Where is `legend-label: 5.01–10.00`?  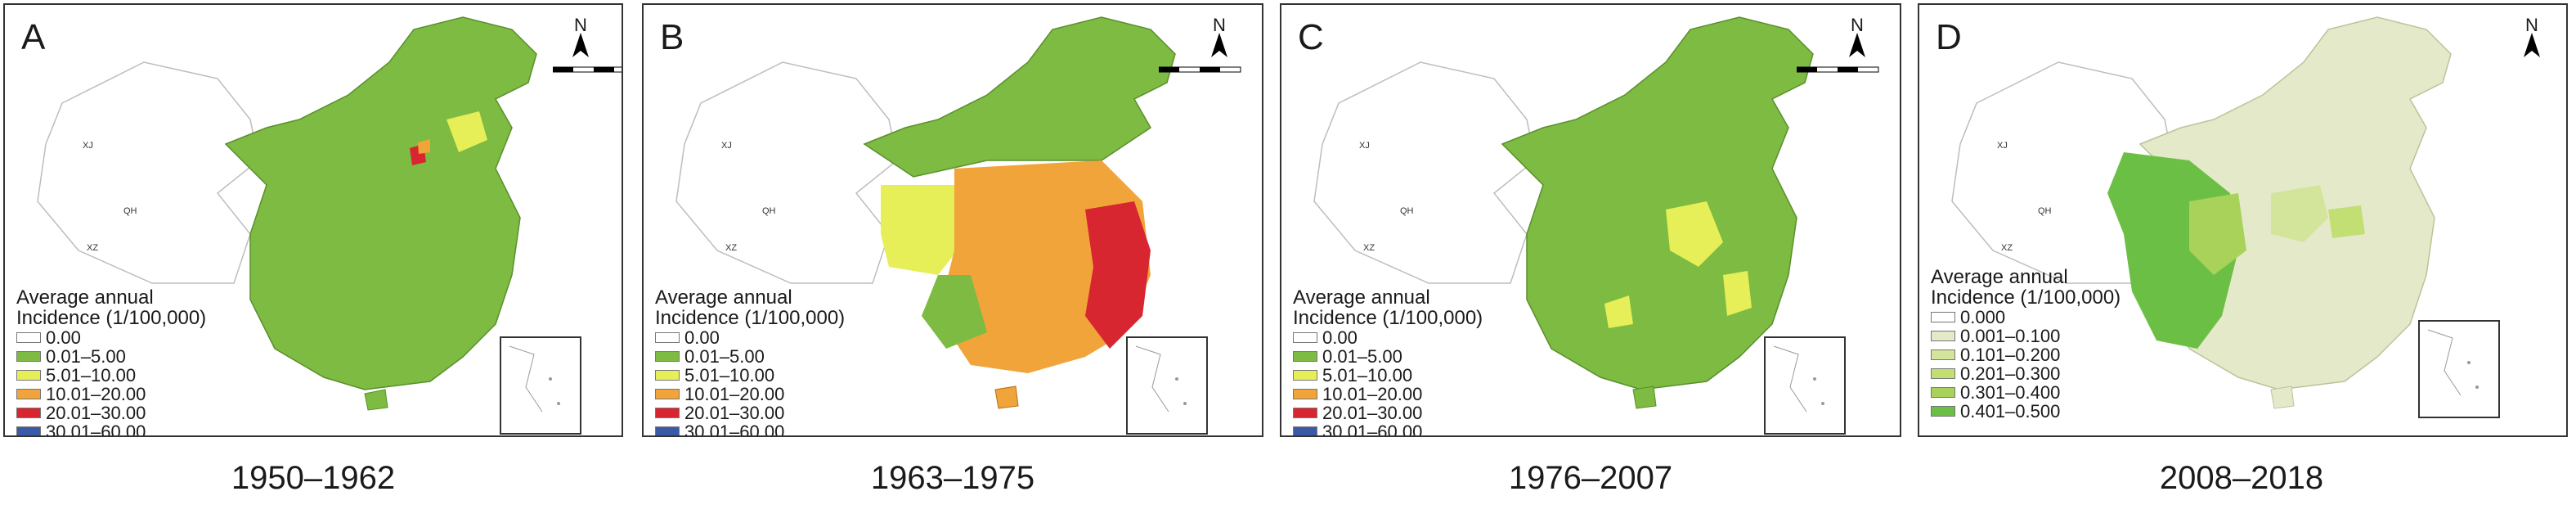
legend-label: 5.01–10.00 is located at coordinates (729, 376).